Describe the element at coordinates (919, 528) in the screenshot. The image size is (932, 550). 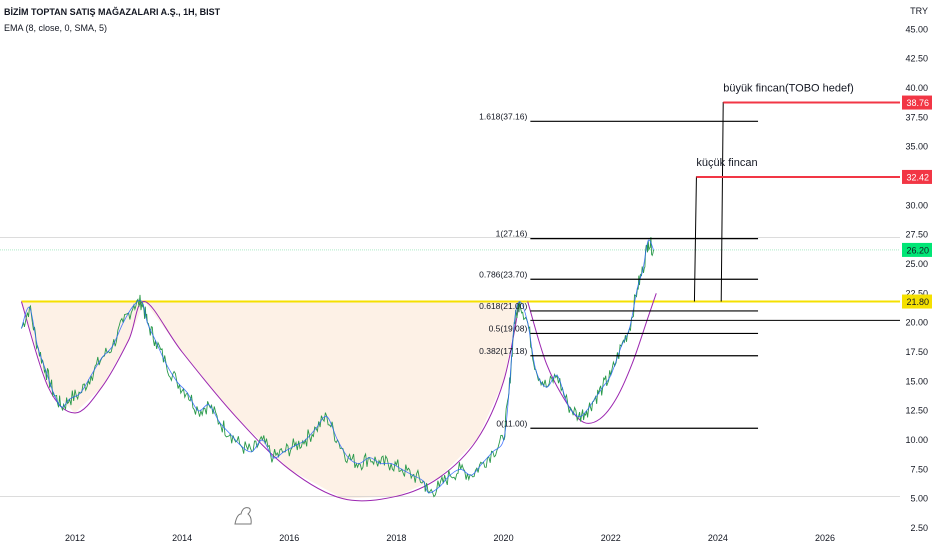
I see `y-tick-0: 2.50` at that location.